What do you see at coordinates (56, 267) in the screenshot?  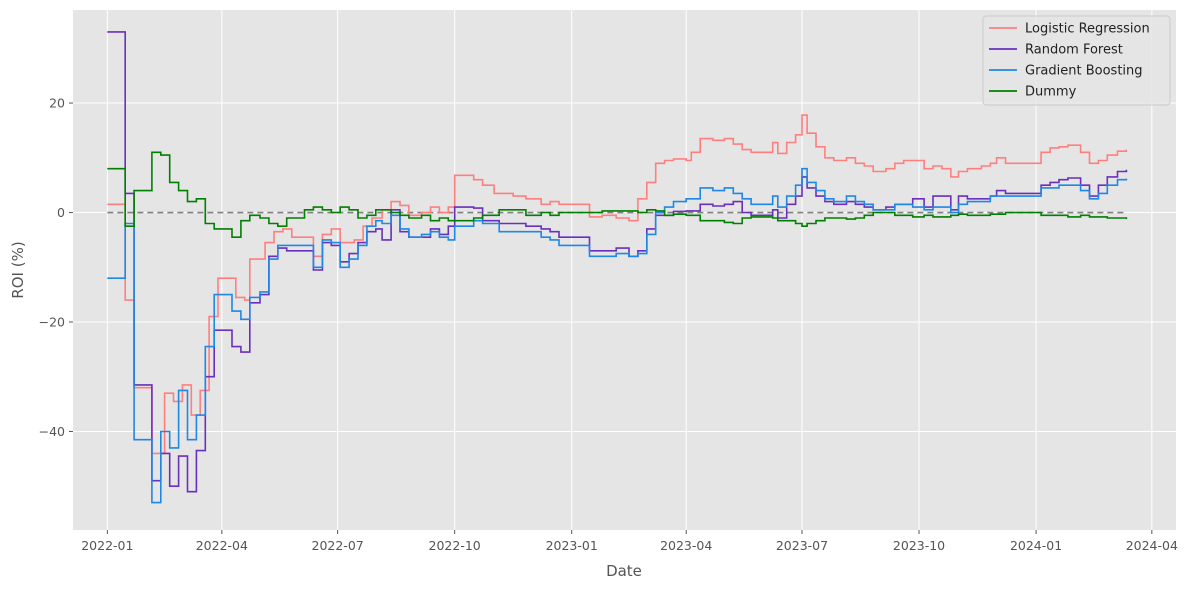 I see `y-tick-labels: −40 −20 0 20` at bounding box center [56, 267].